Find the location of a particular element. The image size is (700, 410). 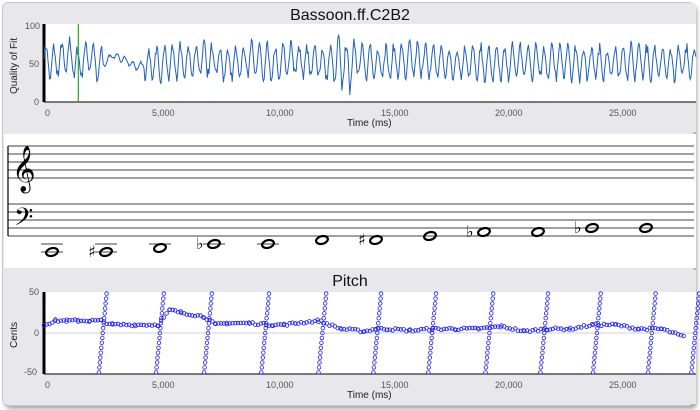

fit-y-tick-0: 0 is located at coordinates (37, 102).